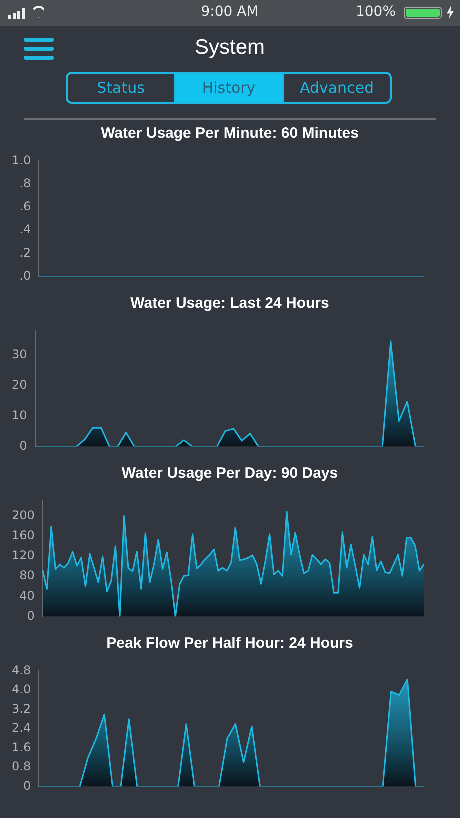 The image size is (460, 818). What do you see at coordinates (20, 385) in the screenshot?
I see `y-tick-label: 20` at bounding box center [20, 385].